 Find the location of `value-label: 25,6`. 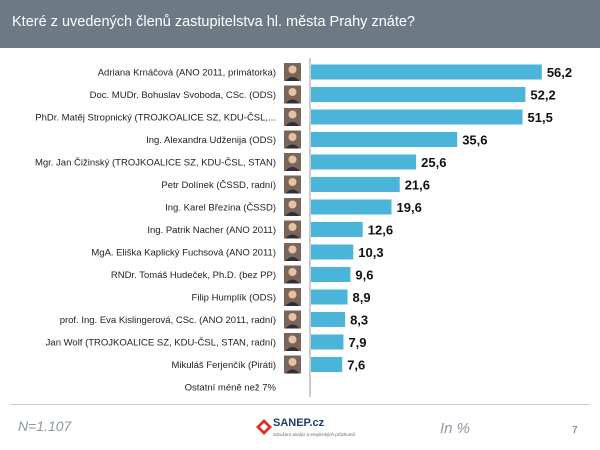

value-label: 25,6 is located at coordinates (433, 162).